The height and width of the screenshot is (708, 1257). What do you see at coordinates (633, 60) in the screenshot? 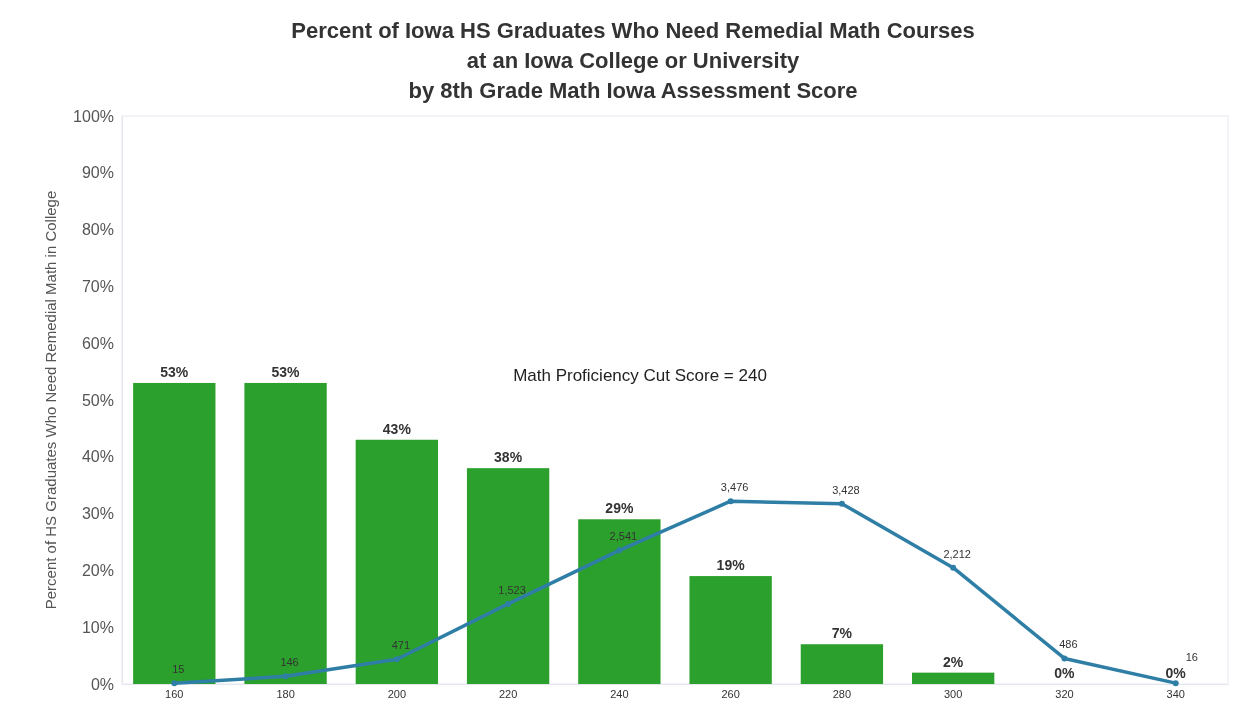
I see `chart-title: Percent of Iowa HS Graduates Who Need Remedial Math Courses at an Iowa College or University by 8th Grade Math Iowa Assessment Score` at bounding box center [633, 60].